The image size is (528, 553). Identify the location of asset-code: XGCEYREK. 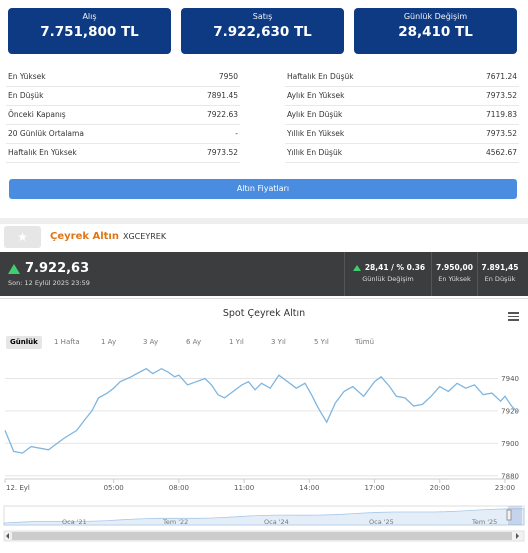
(145, 236).